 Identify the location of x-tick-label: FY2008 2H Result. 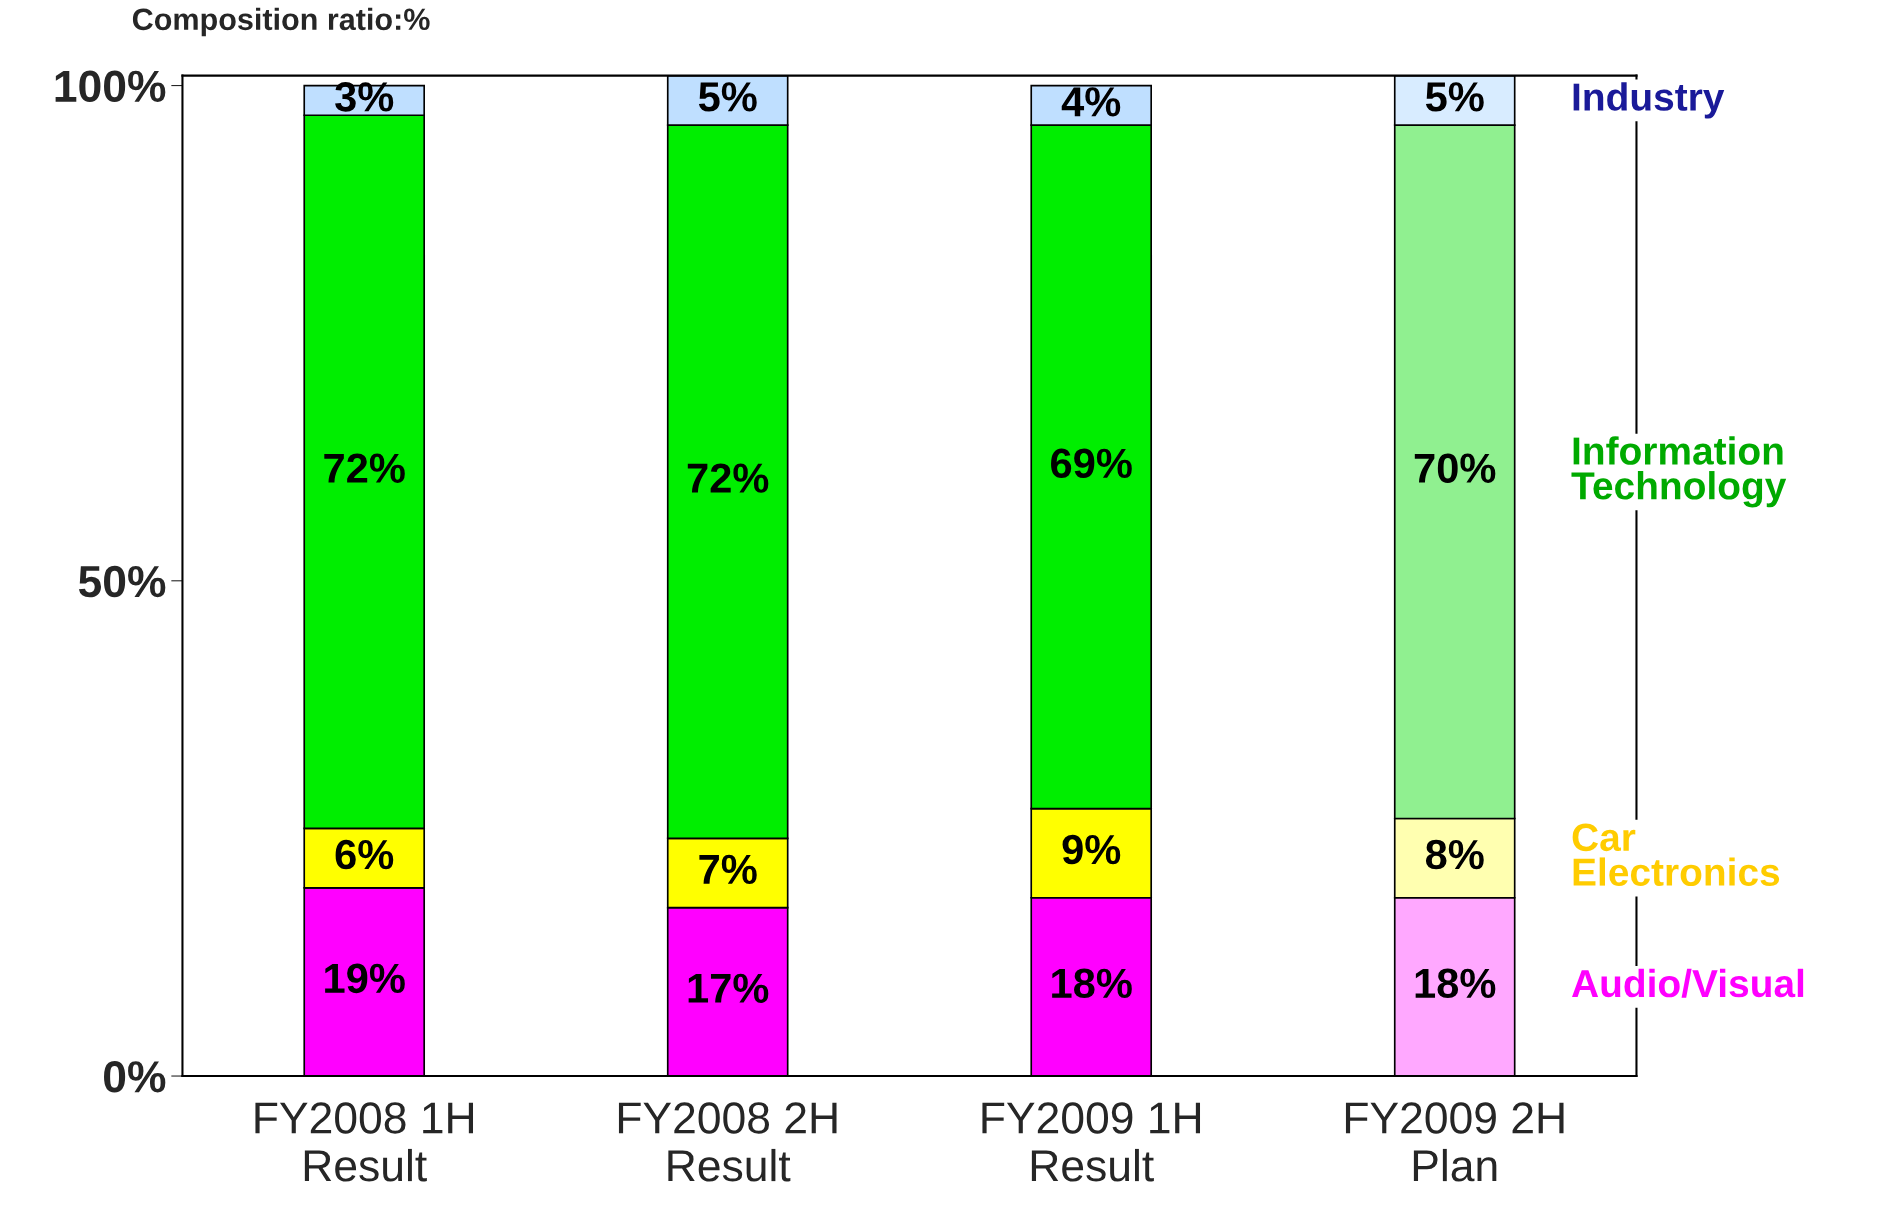
(727, 1142).